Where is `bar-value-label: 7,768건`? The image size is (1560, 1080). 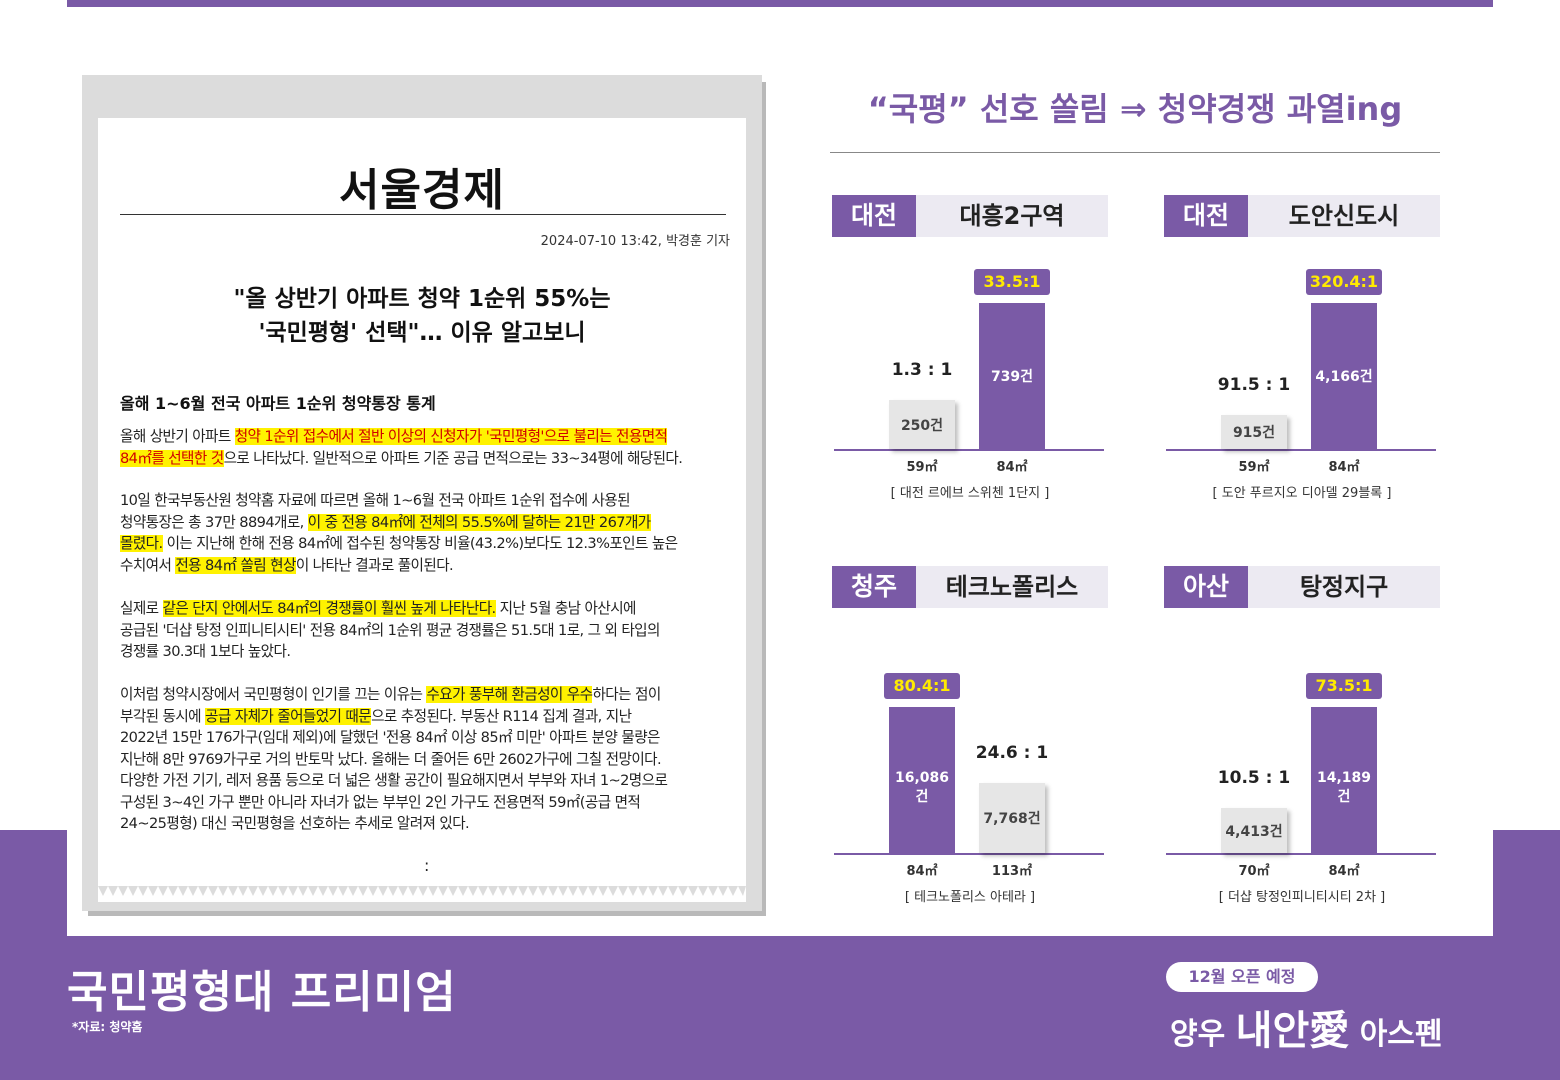 bar-value-label: 7,768건 is located at coordinates (1012, 819).